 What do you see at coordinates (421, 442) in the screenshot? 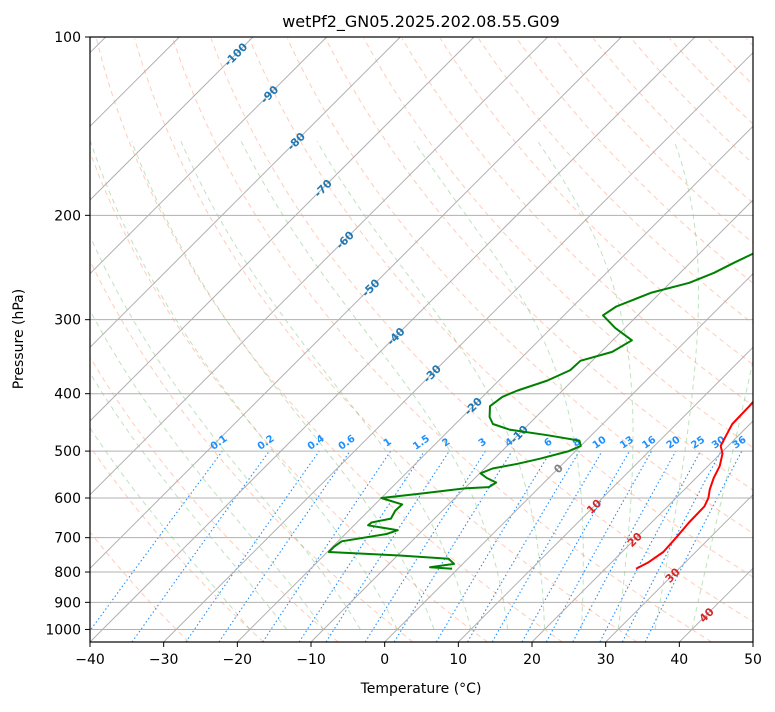
I see `mixing-ratio-label: 1.5` at bounding box center [421, 442].